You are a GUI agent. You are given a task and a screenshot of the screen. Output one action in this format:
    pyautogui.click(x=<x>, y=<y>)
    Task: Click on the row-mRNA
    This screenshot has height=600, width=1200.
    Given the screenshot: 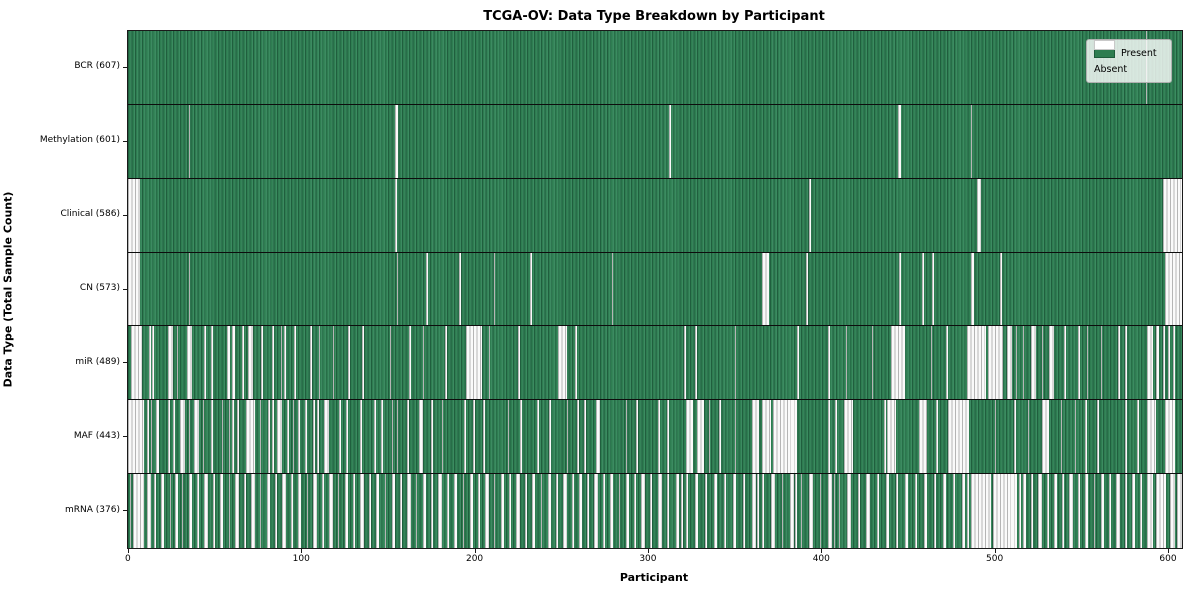 What is the action you would take?
    pyautogui.click(x=655, y=511)
    